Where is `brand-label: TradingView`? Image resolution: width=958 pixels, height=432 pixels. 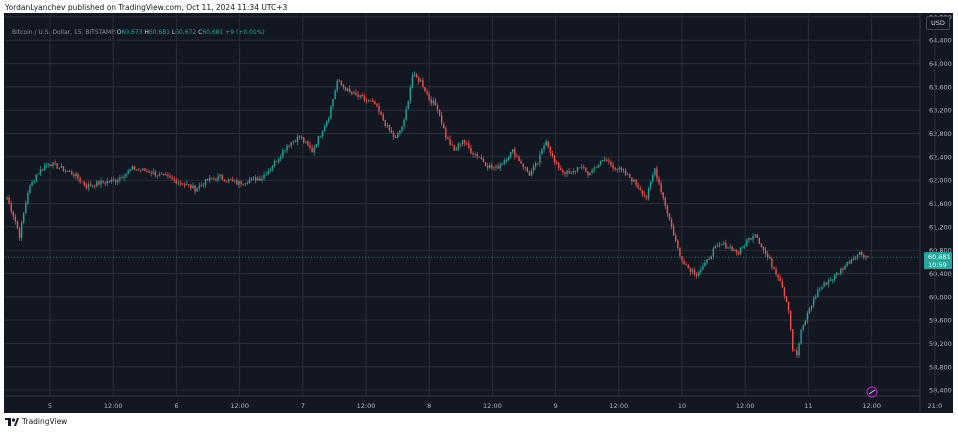
brand-label: TradingView is located at coordinates (45, 421).